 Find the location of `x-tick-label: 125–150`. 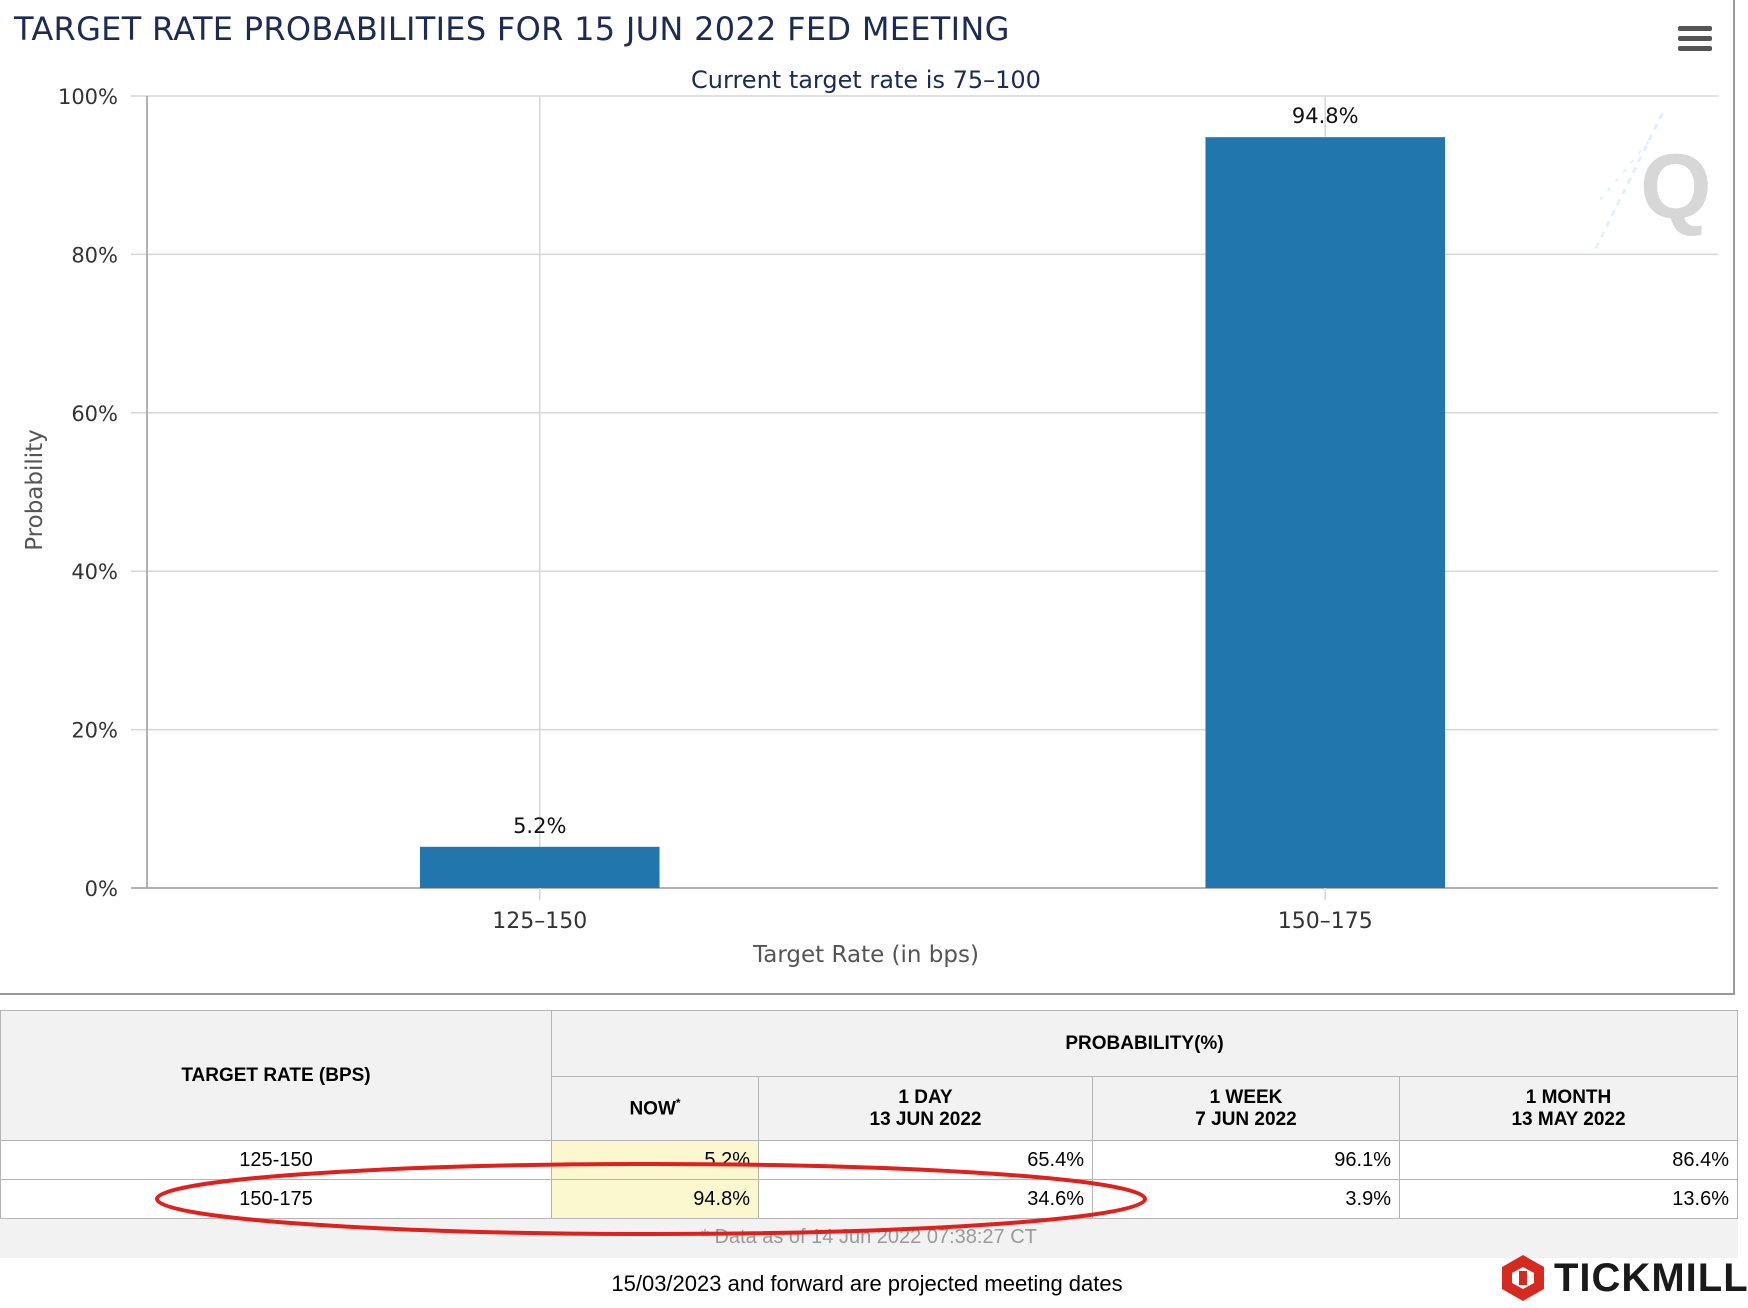

x-tick-label: 125–150 is located at coordinates (539, 921).